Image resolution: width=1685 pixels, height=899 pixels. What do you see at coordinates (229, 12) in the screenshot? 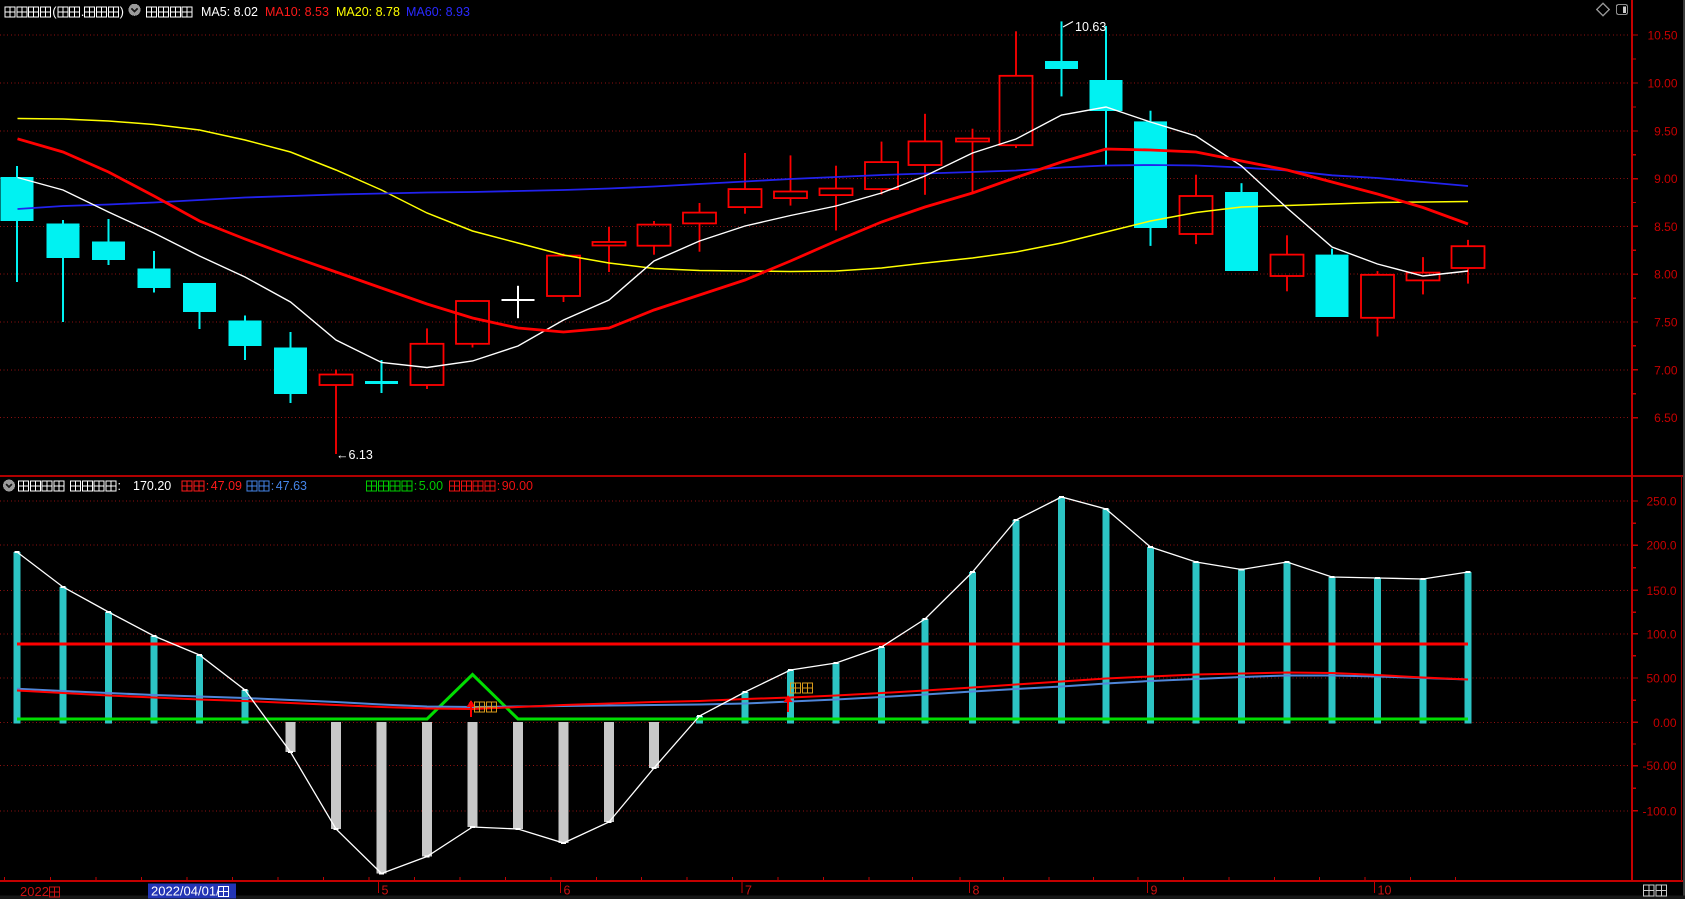
I see `svg-text: MA5: 8.02` at bounding box center [229, 12].